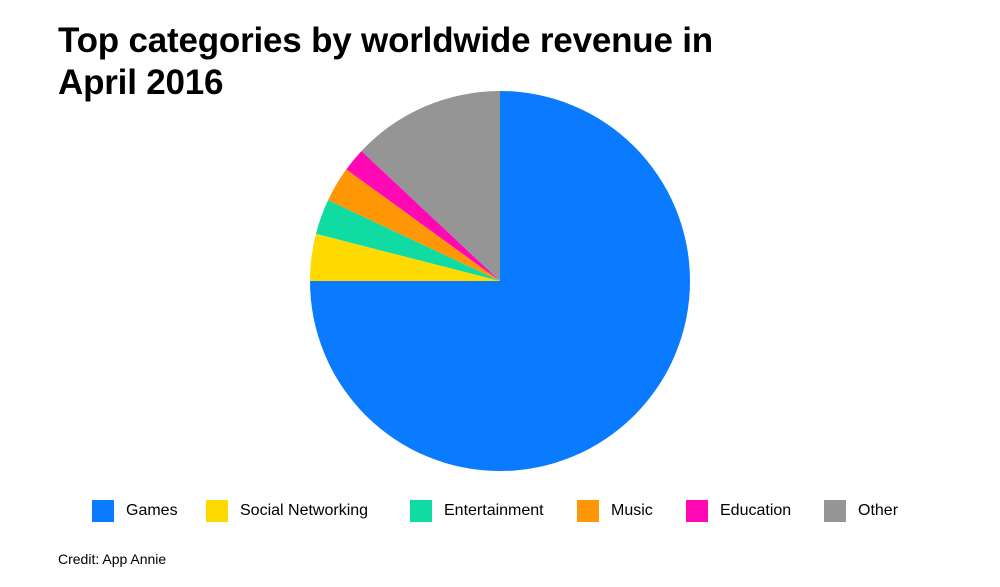  I want to click on pie-slice-education, so click(423, 215).